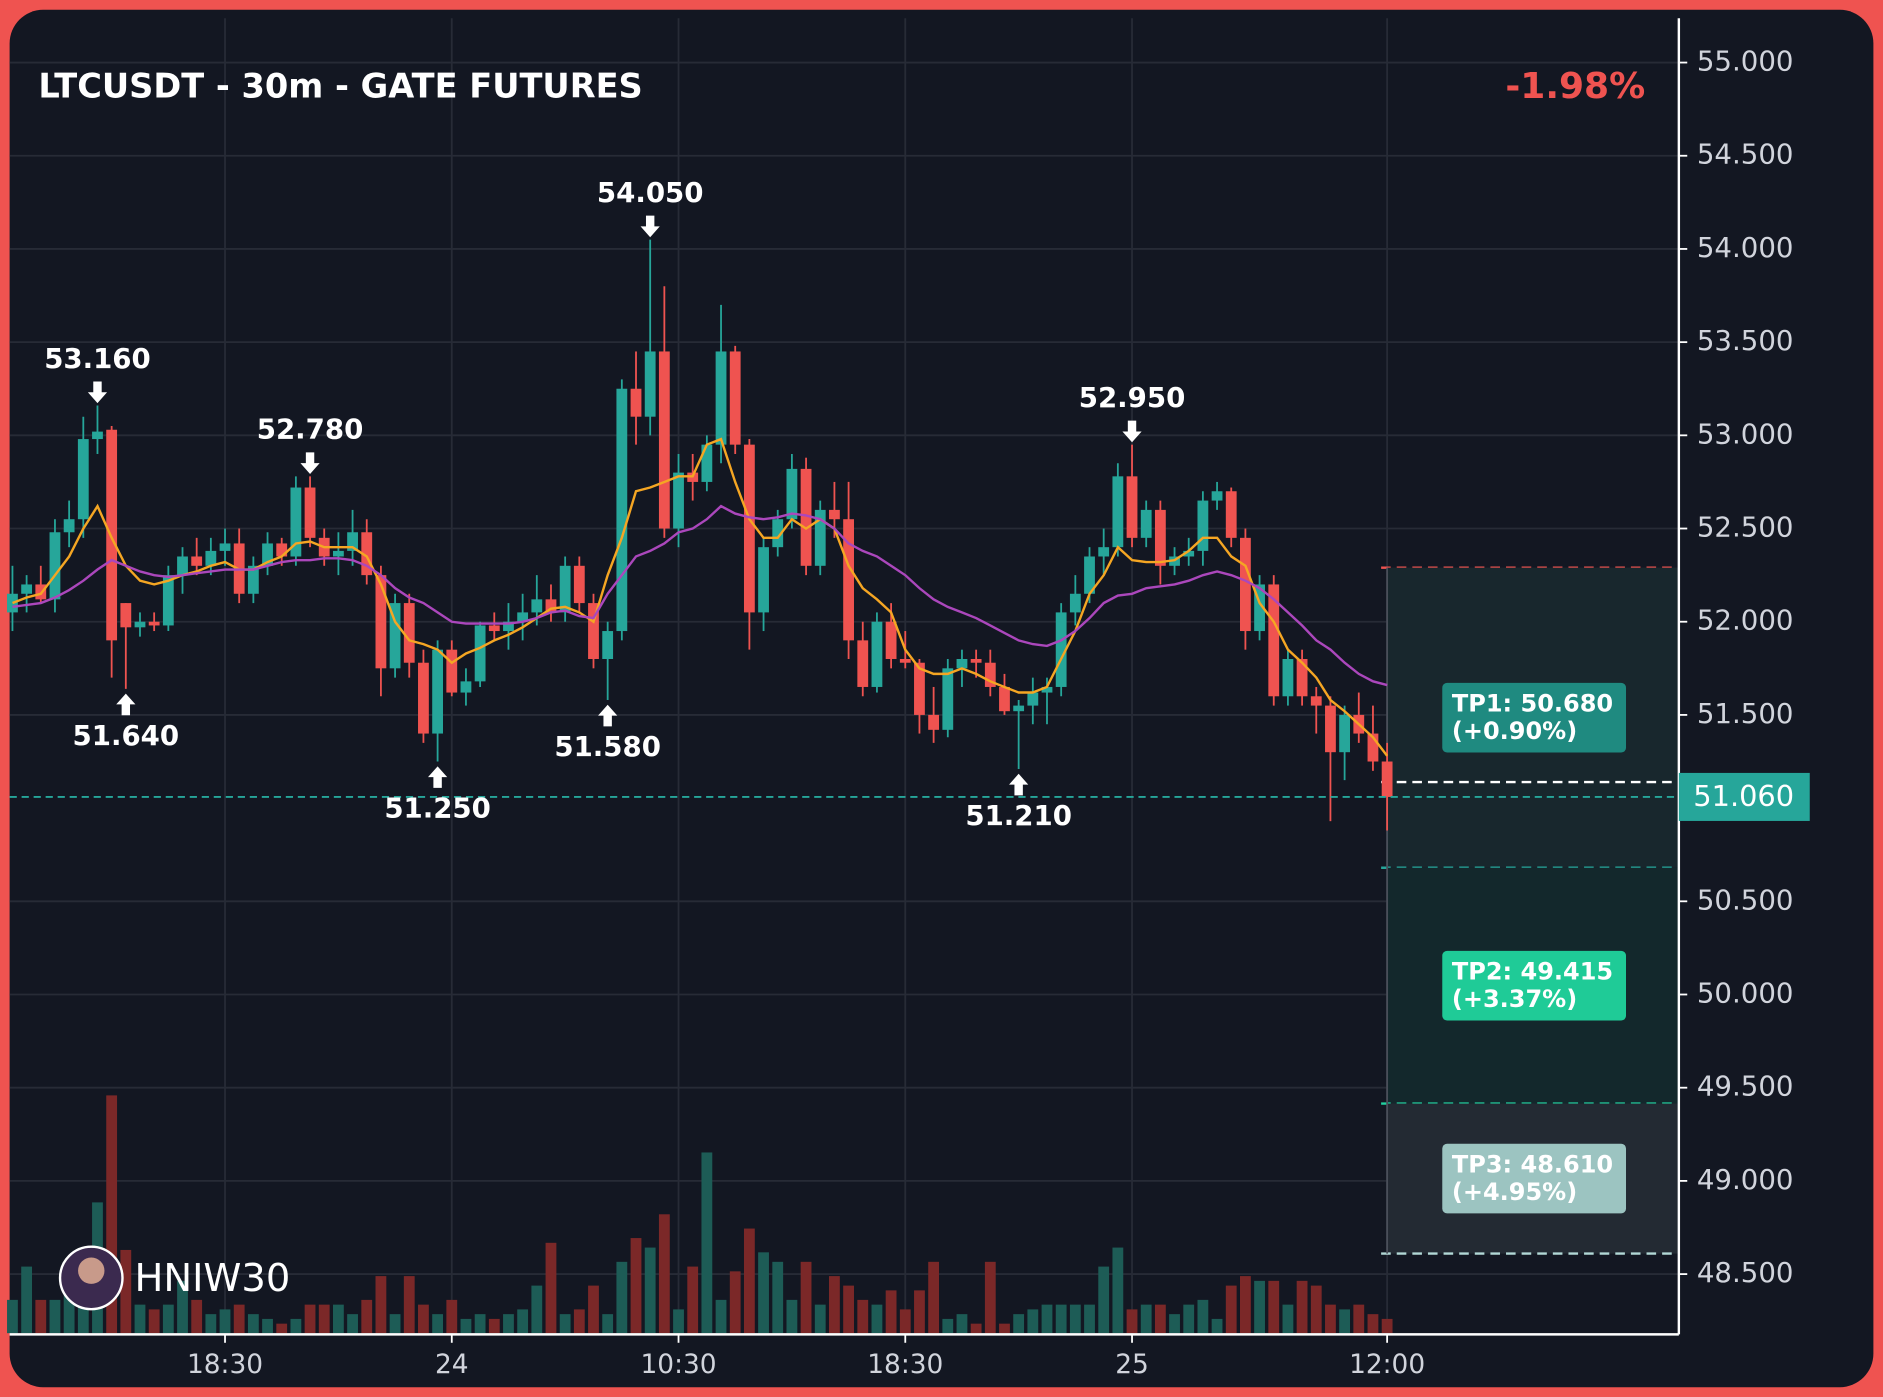  What do you see at coordinates (650, 192) in the screenshot?
I see `high-label: 54.050` at bounding box center [650, 192].